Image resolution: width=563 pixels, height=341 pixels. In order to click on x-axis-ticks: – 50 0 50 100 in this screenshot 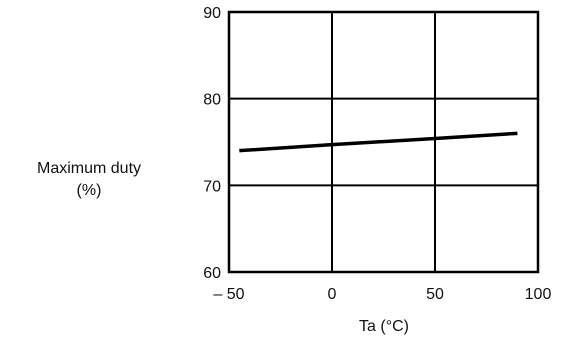, I will do `click(382, 294)`.